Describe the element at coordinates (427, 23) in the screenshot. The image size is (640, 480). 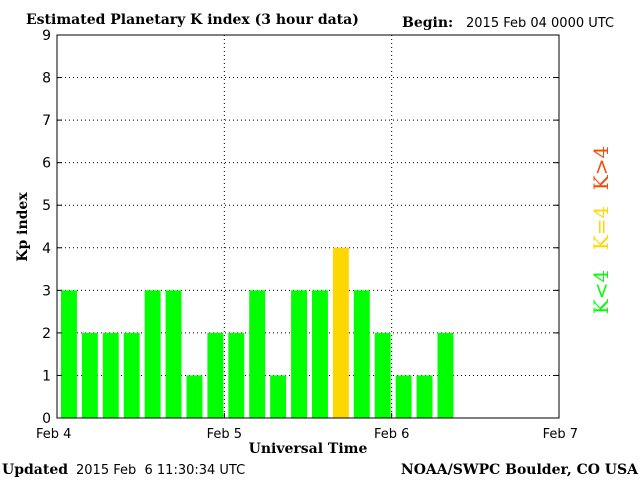
I see `begin-label: Begin:` at that location.